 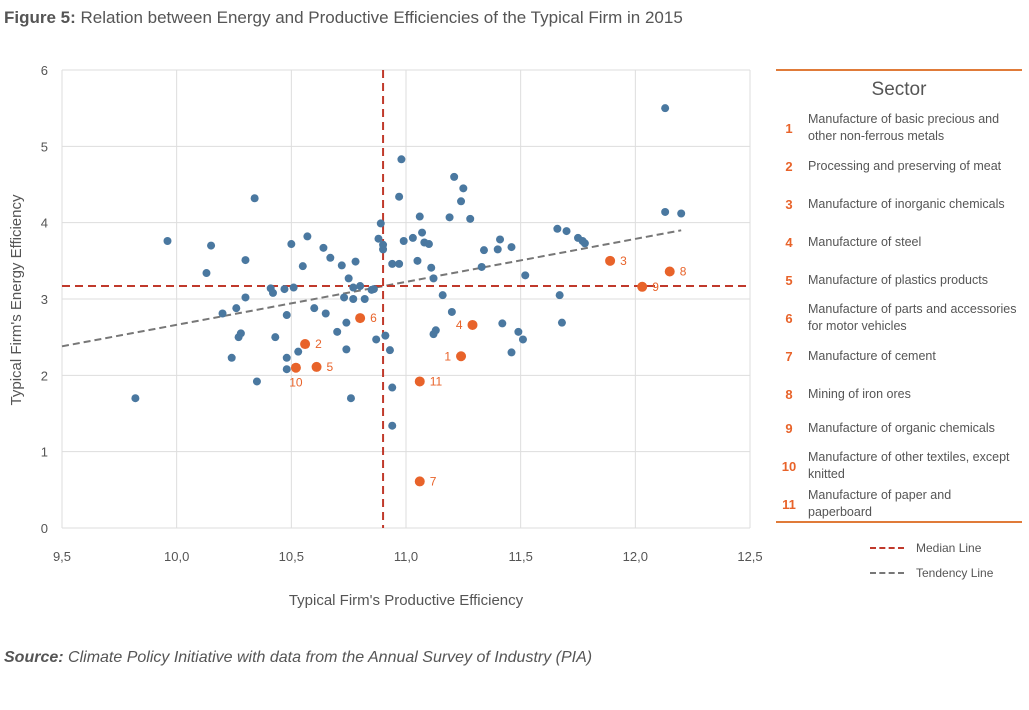 I want to click on highlighted-point-label: 2, so click(x=318, y=344).